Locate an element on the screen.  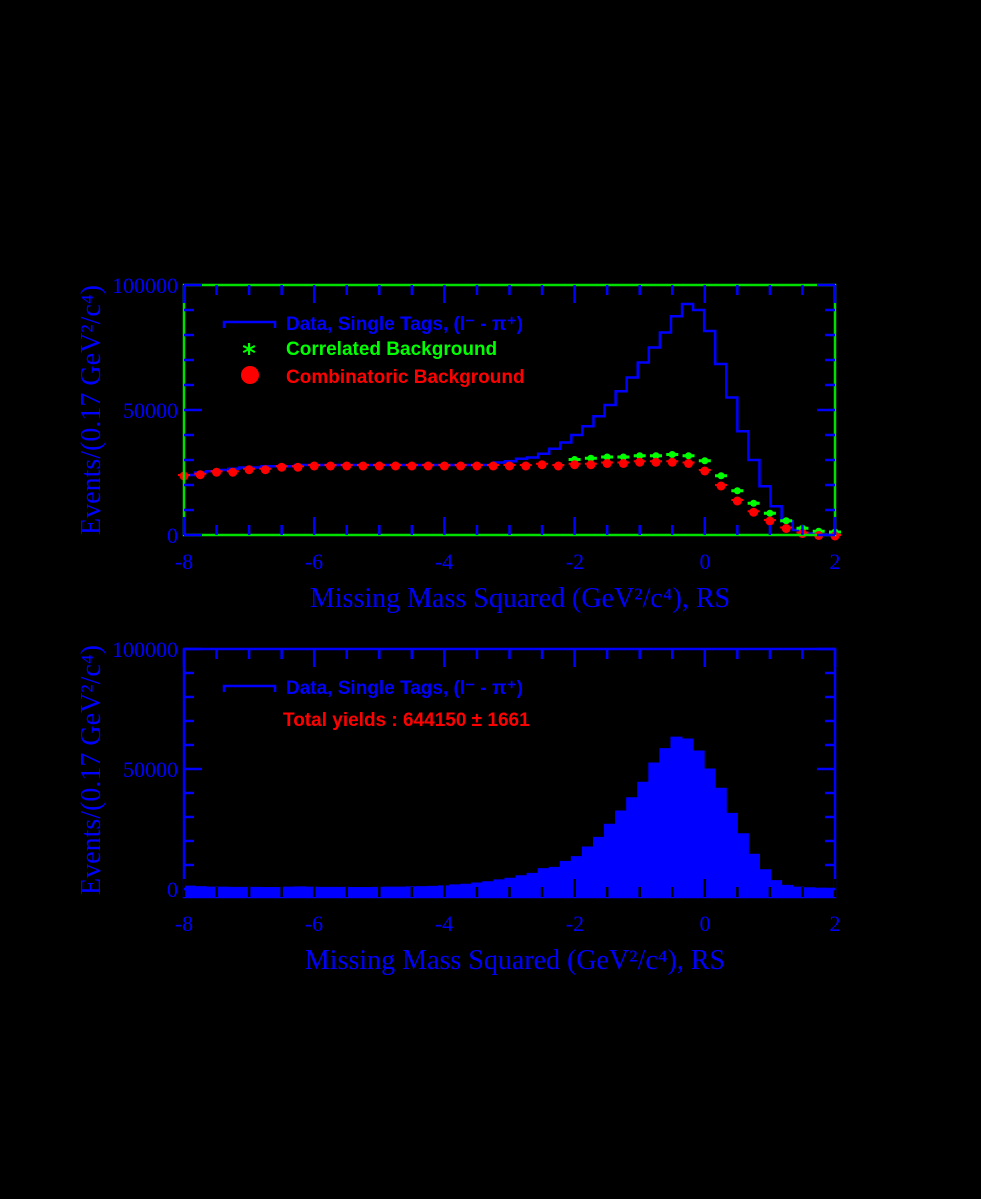
top-y-axis-title: Events/(0.17 GeV²/c⁴) is located at coordinates (91, 410).